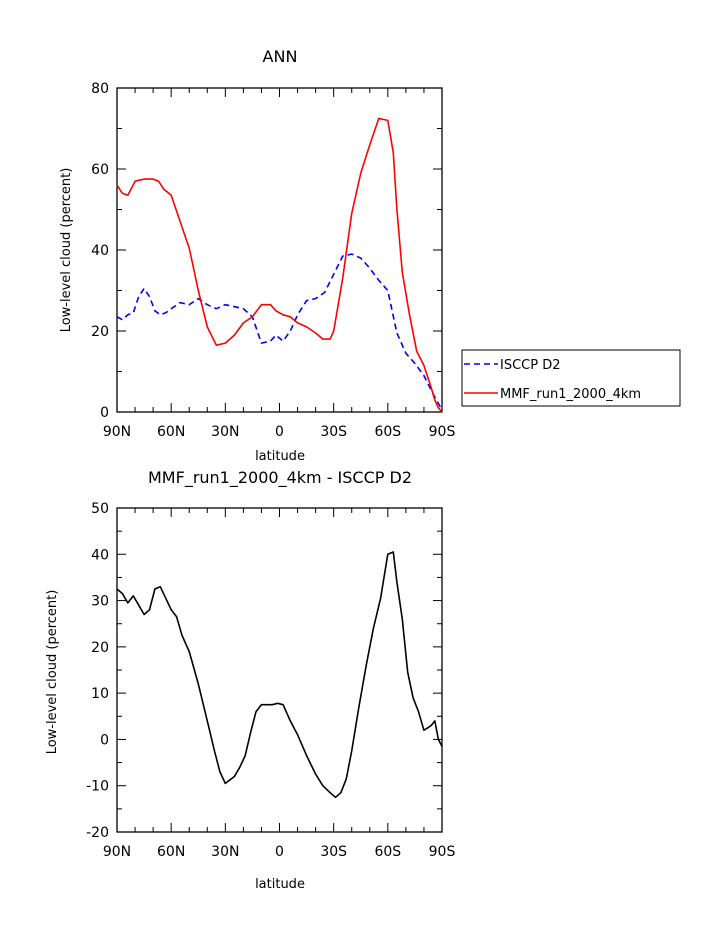 Image resolution: width=723 pixels, height=935 pixels. Describe the element at coordinates (530, 365) in the screenshot. I see `legend-label-isccp: ISCCP D2` at that location.